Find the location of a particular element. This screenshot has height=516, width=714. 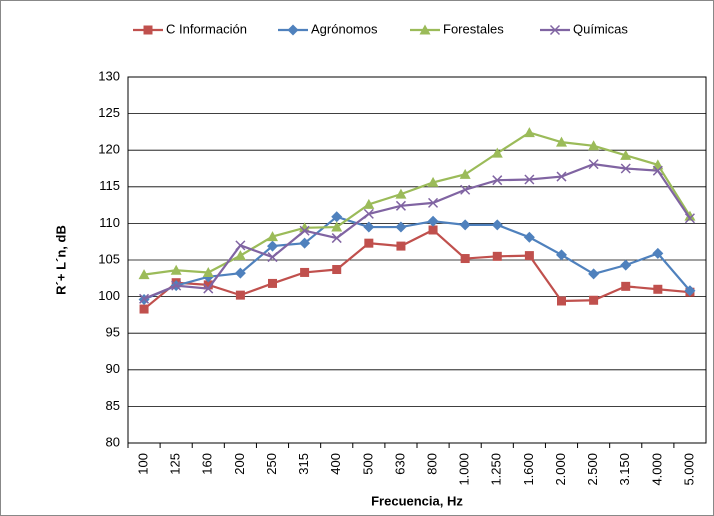

y-tick-label: 90 is located at coordinates (113, 368).